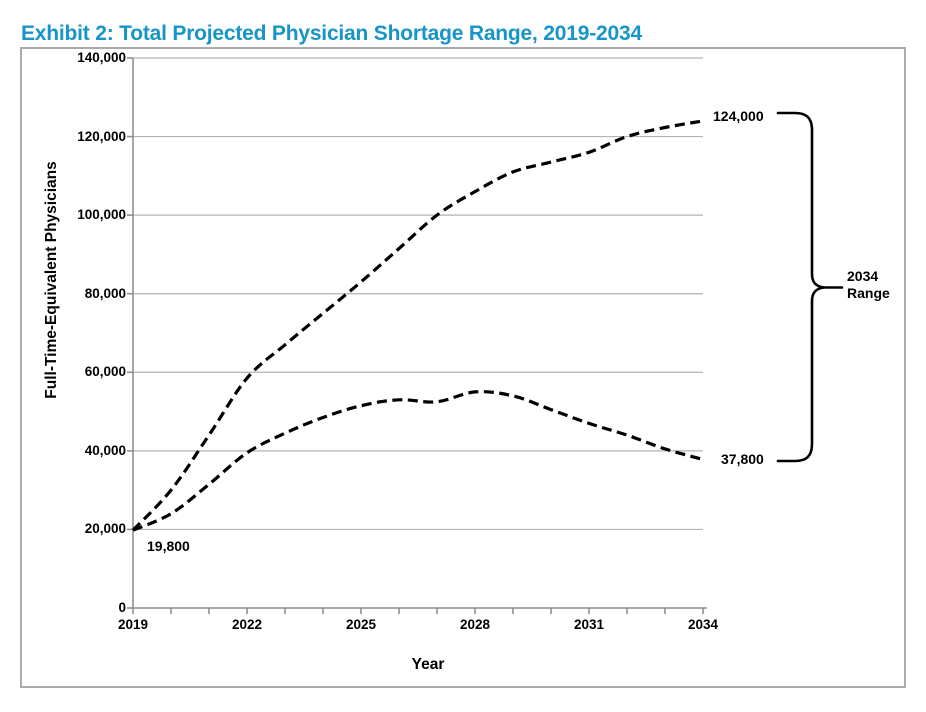 This screenshot has height=712, width=926. What do you see at coordinates (418, 461) in the screenshot?
I see `lower-bound-curve` at bounding box center [418, 461].